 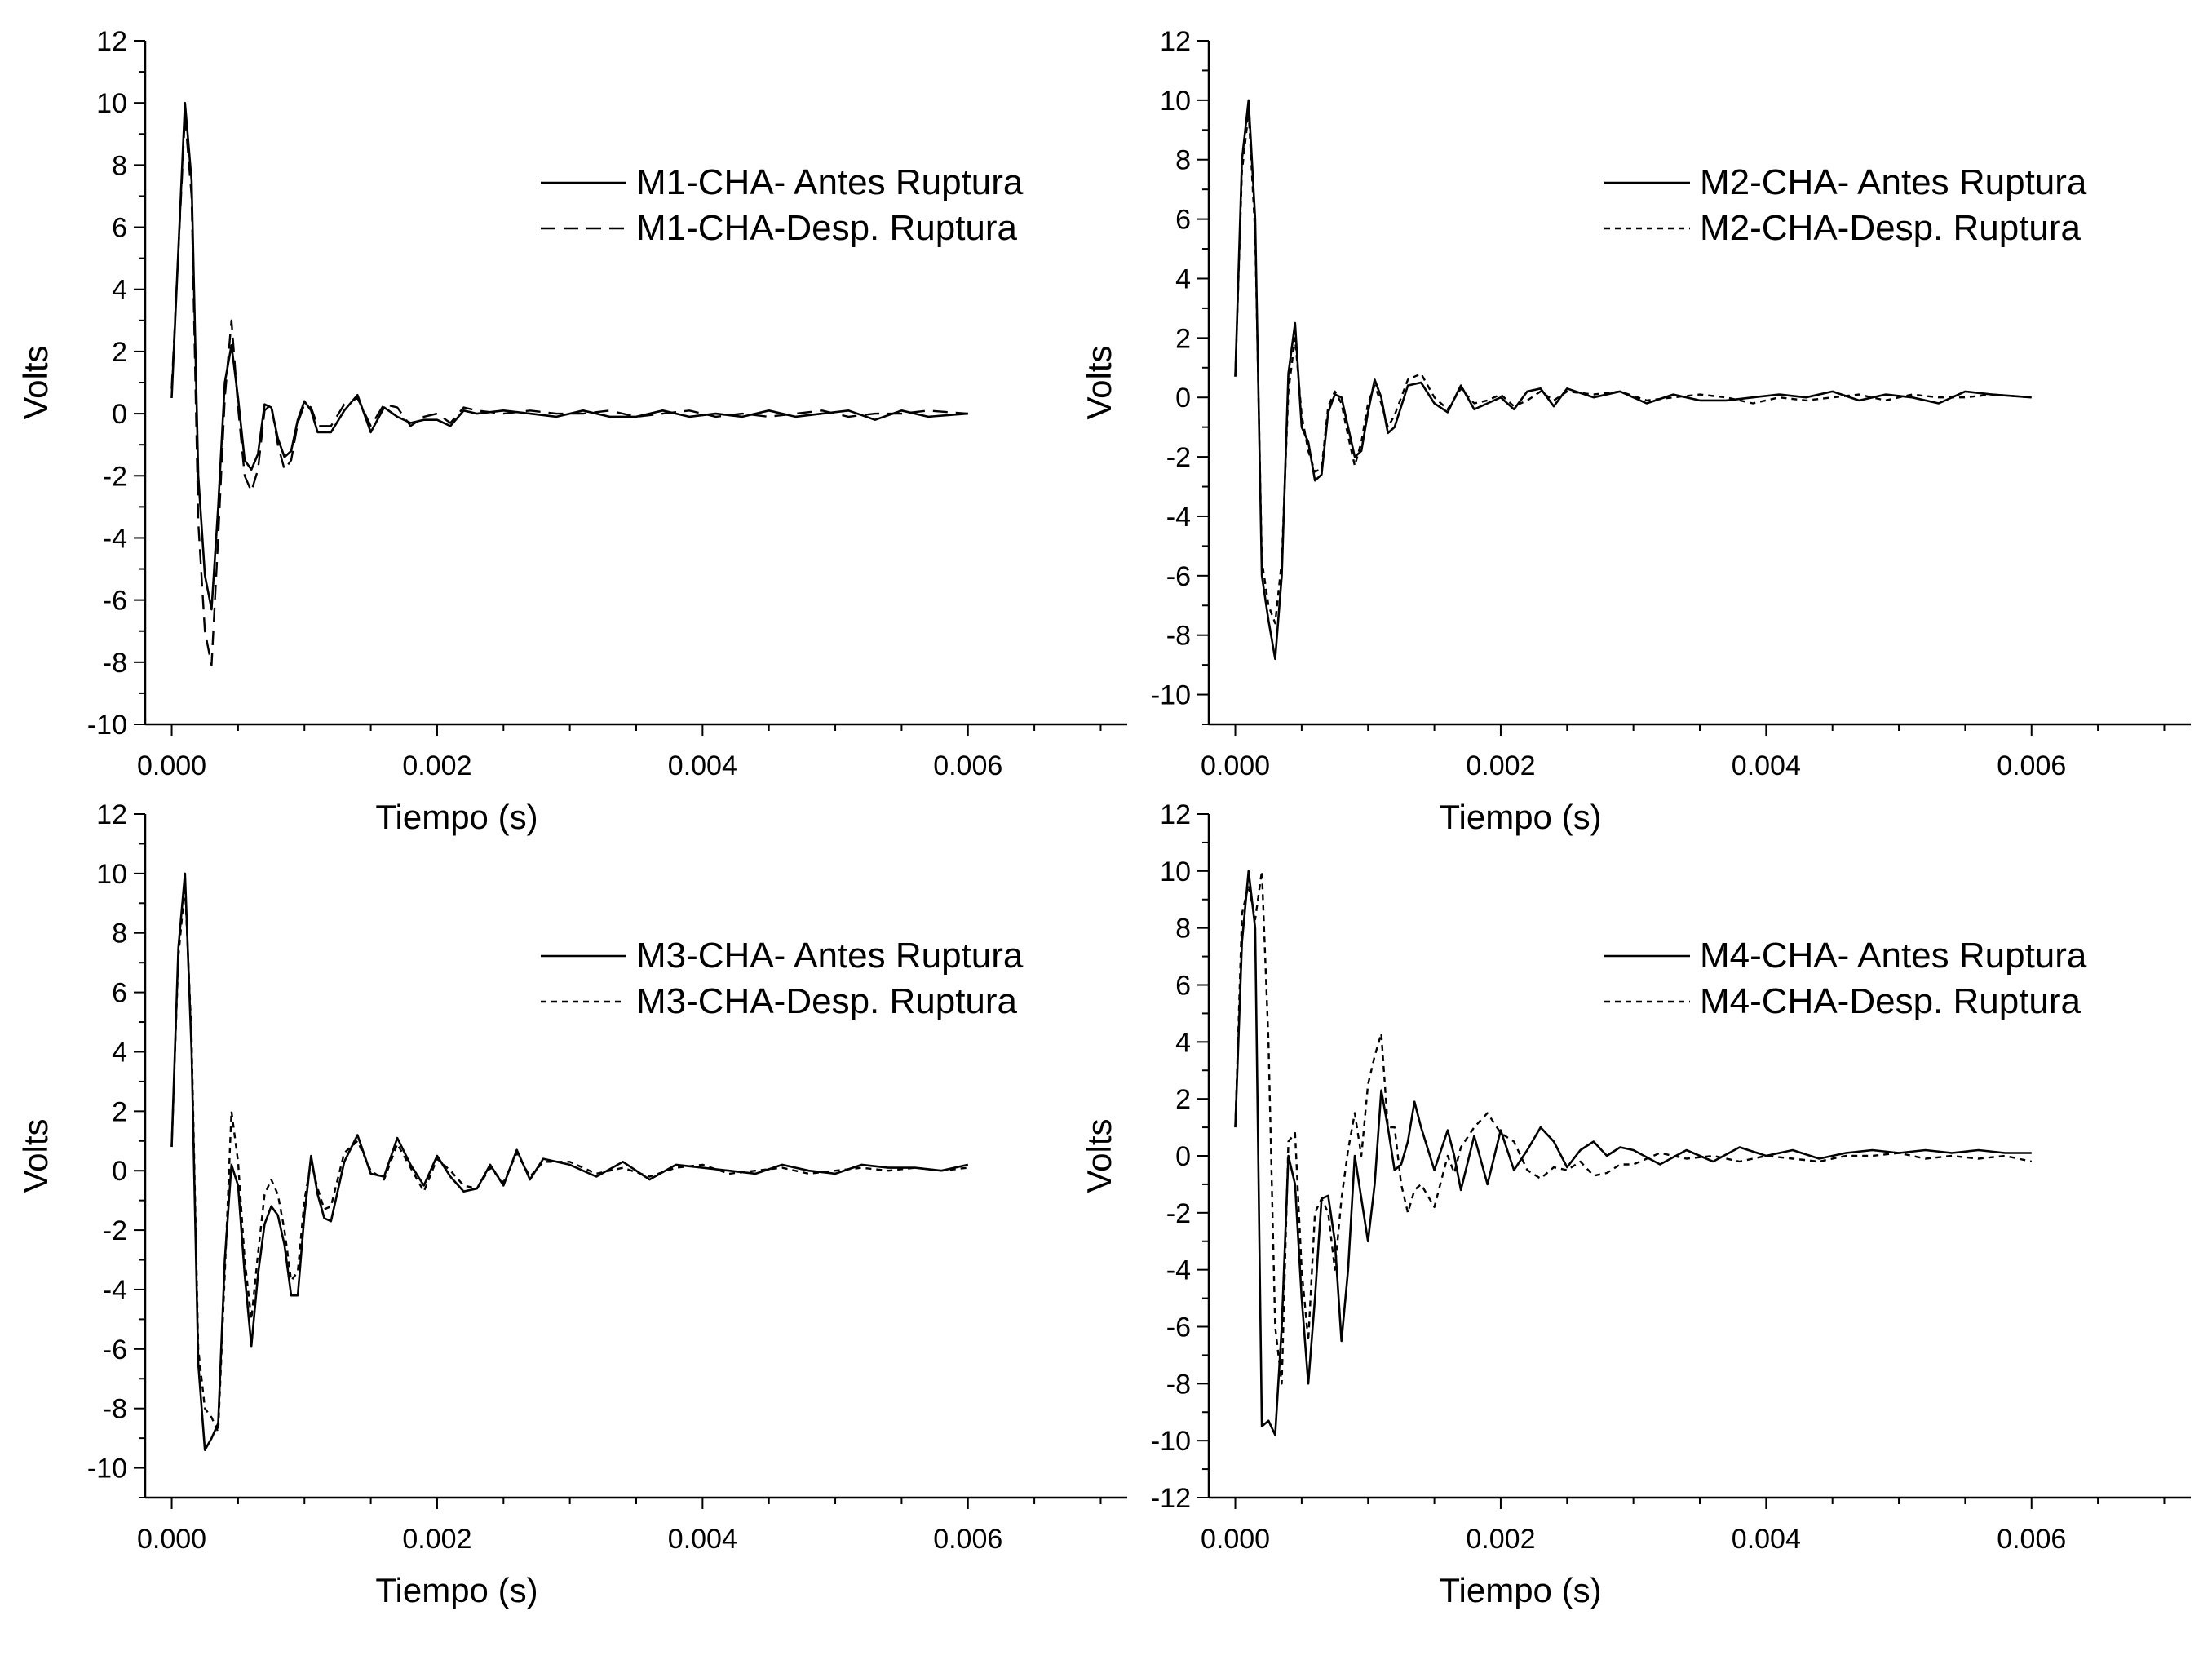 I want to click on legend-label: M4-CHA-Desp. Ruptura, so click(x=1891, y=1001).